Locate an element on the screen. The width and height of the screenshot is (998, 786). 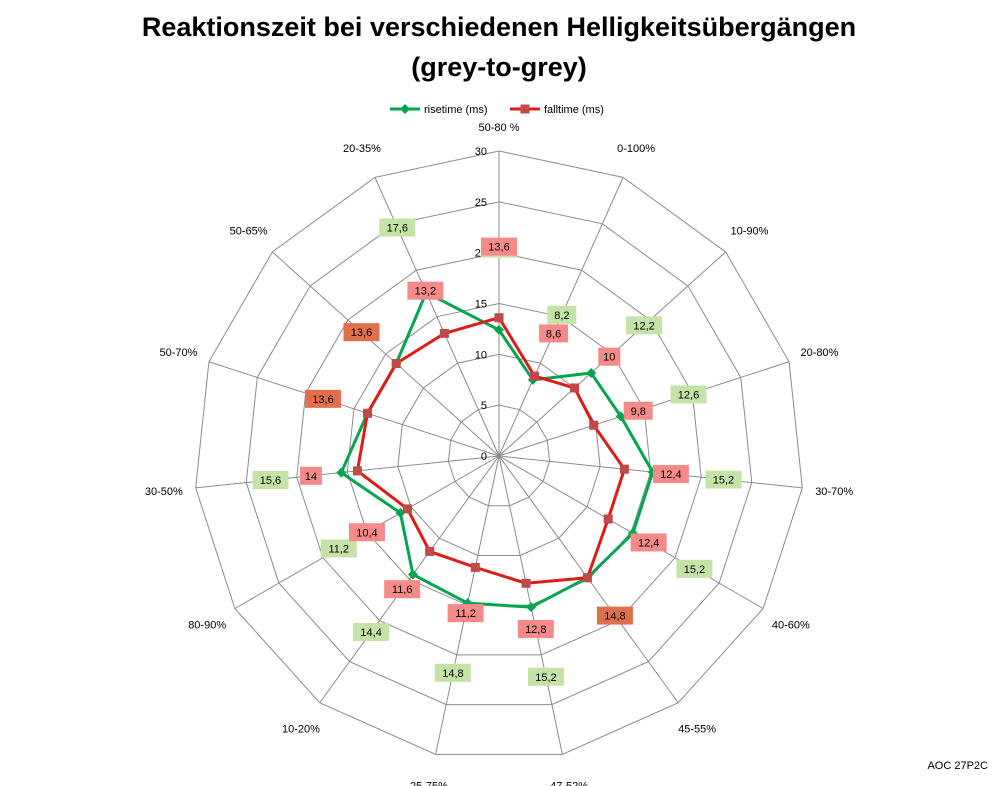
legend-risetime-marker is located at coordinates (405, 109).